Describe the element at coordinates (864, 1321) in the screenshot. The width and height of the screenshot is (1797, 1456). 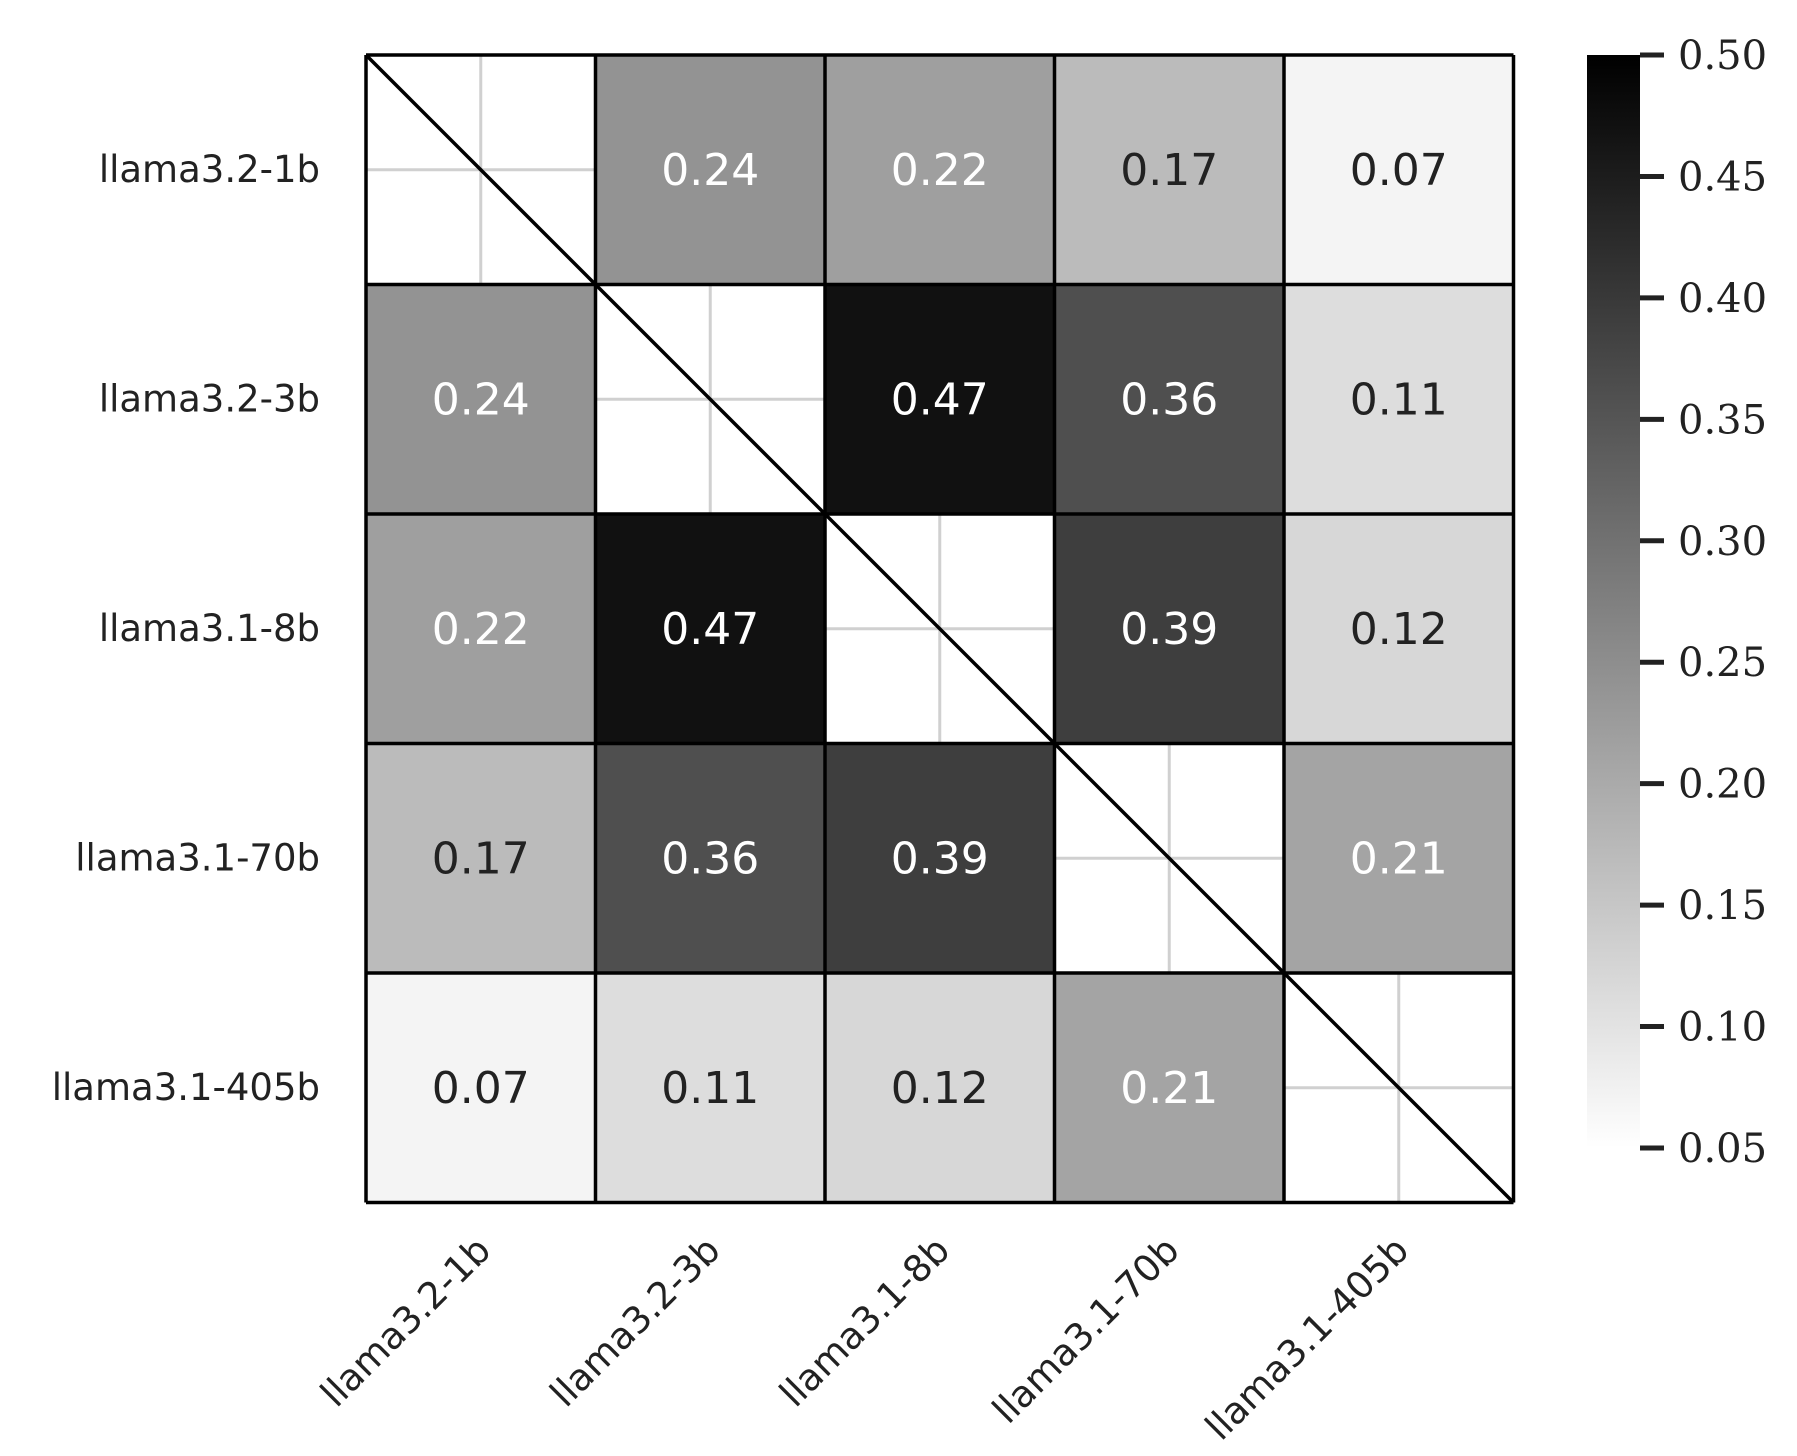
I see `column-label: llama3.1-8b` at that location.